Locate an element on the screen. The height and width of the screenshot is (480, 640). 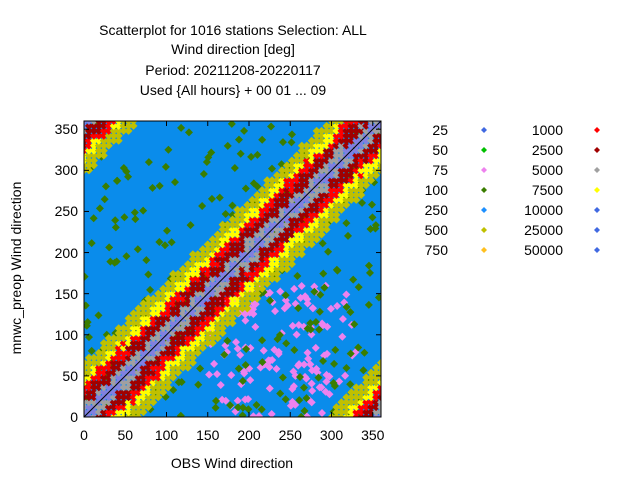
legend-label: 25 is located at coordinates (440, 130).